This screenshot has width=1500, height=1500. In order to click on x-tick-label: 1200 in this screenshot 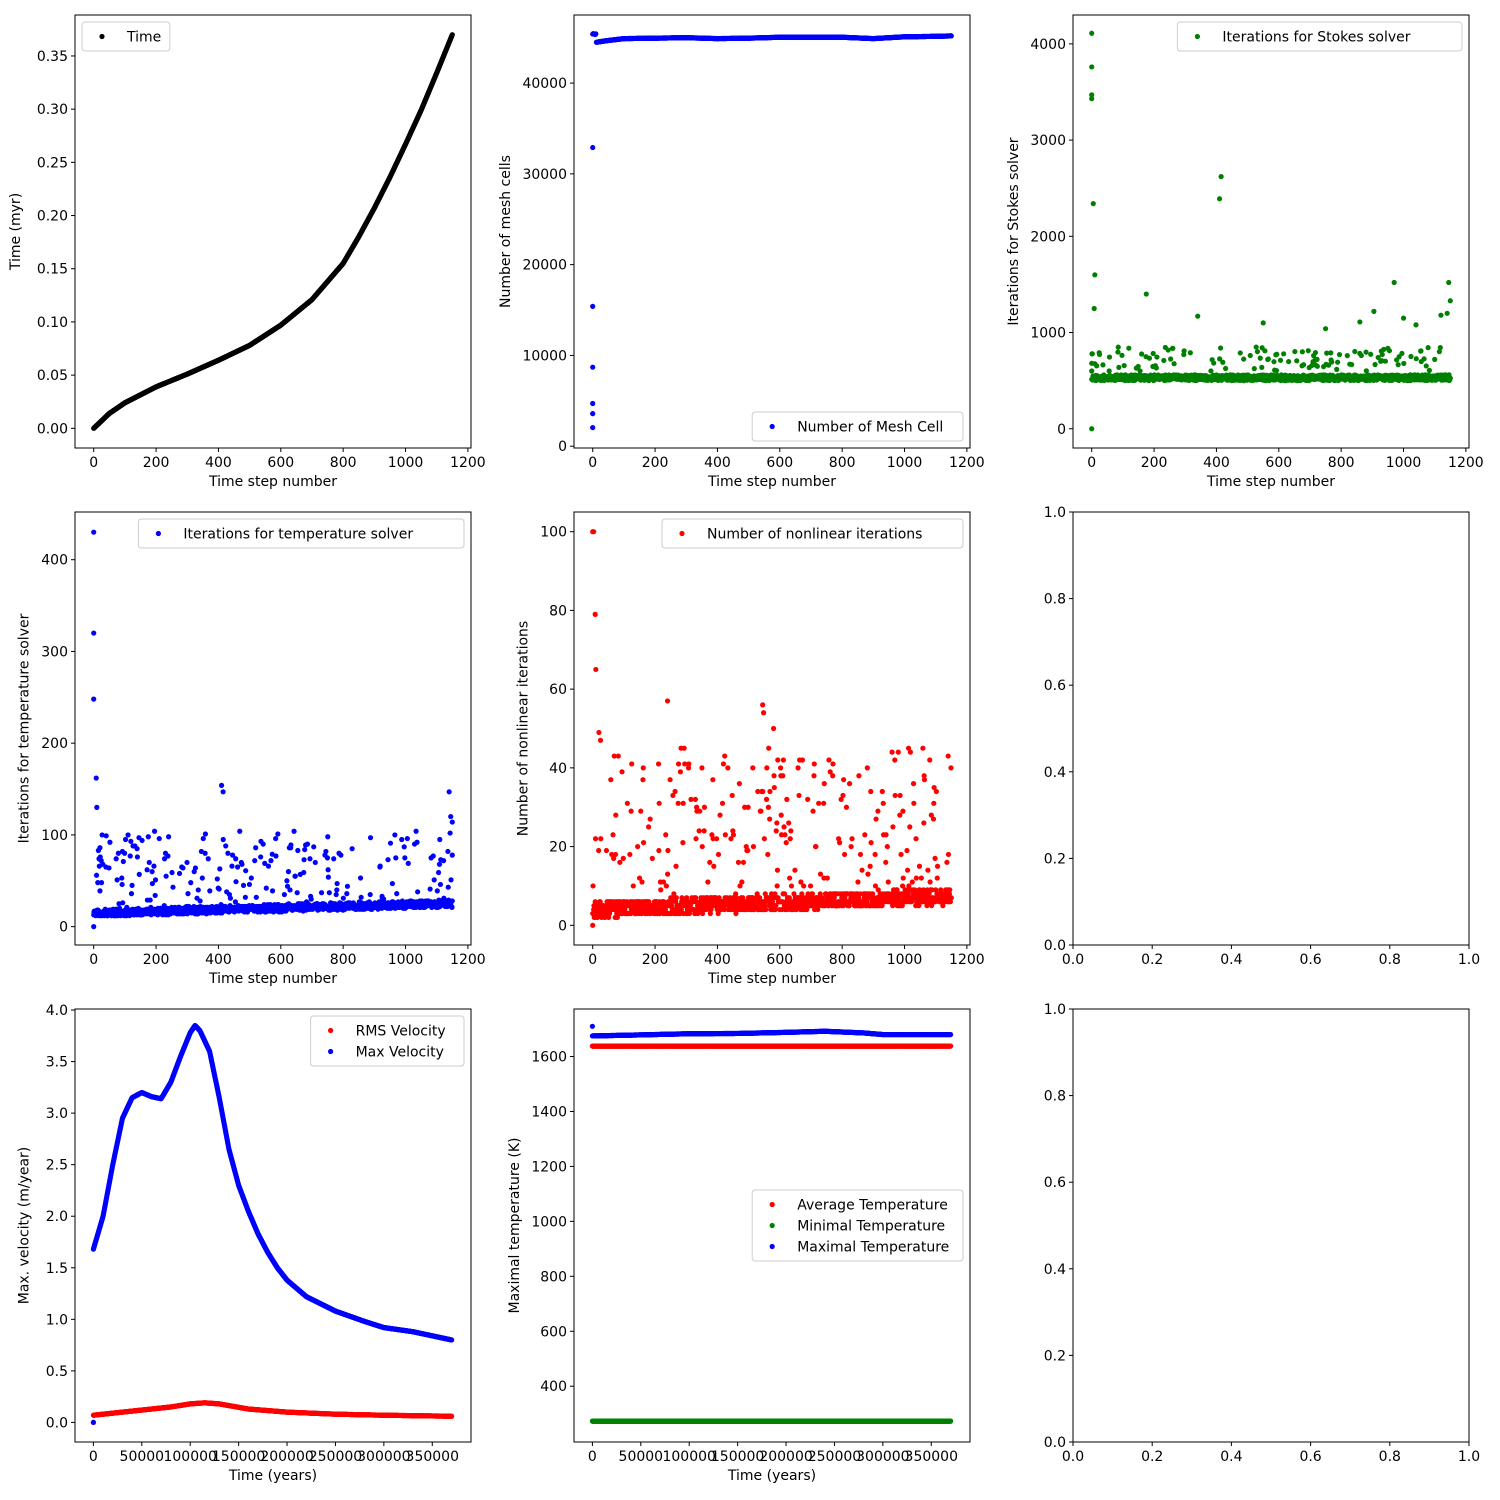, I will do `click(967, 463)`.